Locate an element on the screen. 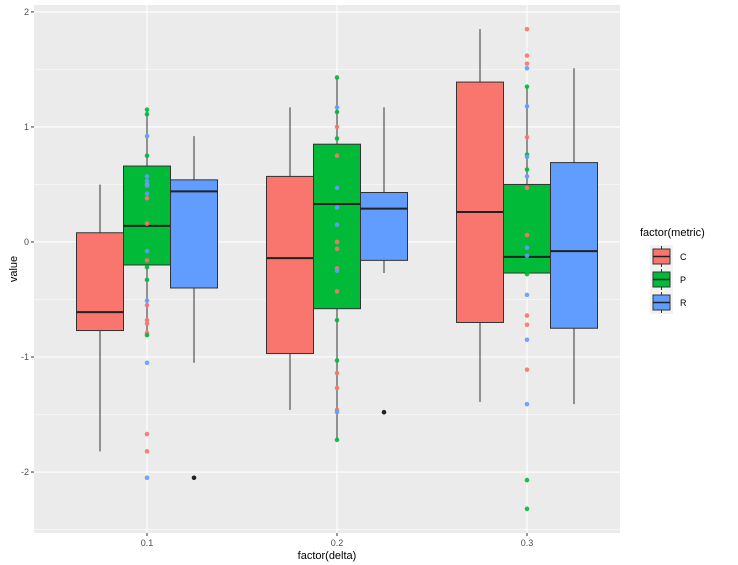 Image resolution: width=738 pixels, height=565 pixels. legend-label-C: C is located at coordinates (683, 257).